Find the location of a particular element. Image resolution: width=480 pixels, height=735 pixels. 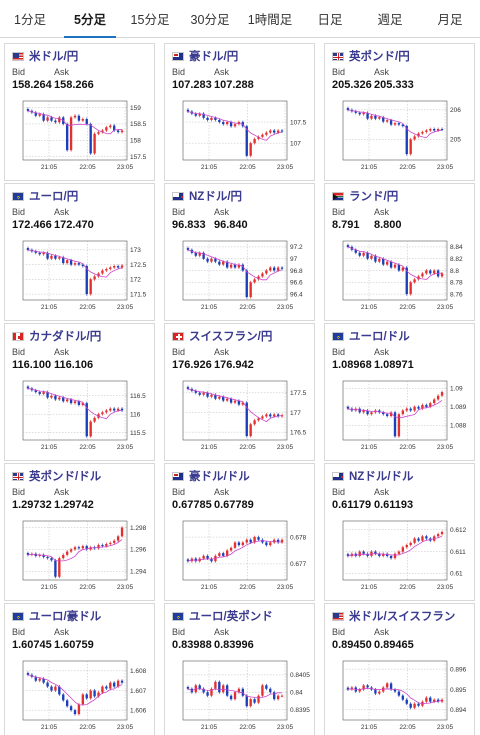

candlestick-chart: 159 158.5 158 157.5 21:05 22:05 23:05 is located at coordinates (80, 138).